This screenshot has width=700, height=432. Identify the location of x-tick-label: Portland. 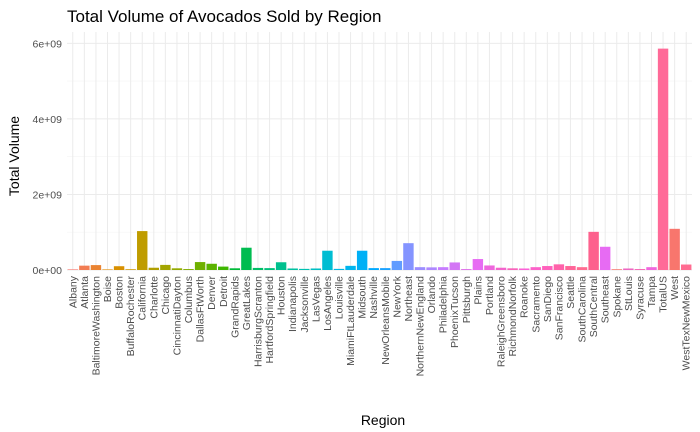
(490, 295).